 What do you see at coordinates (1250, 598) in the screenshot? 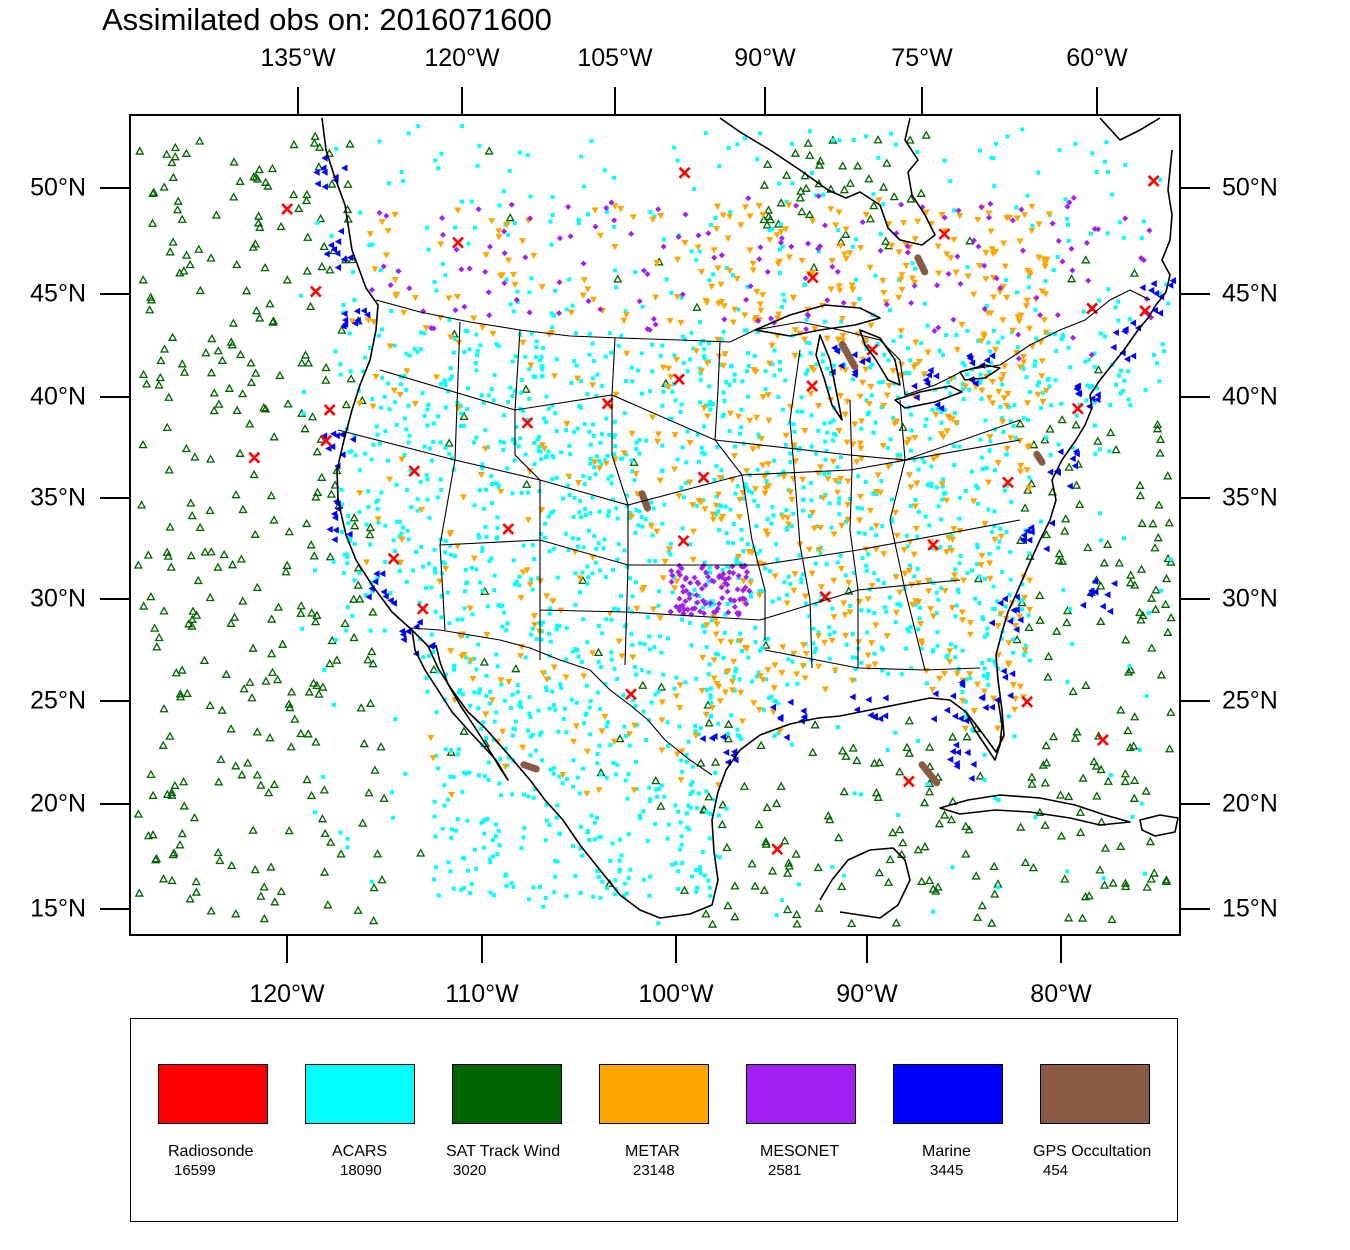
I see `right-lat-label: 30°N` at bounding box center [1250, 598].